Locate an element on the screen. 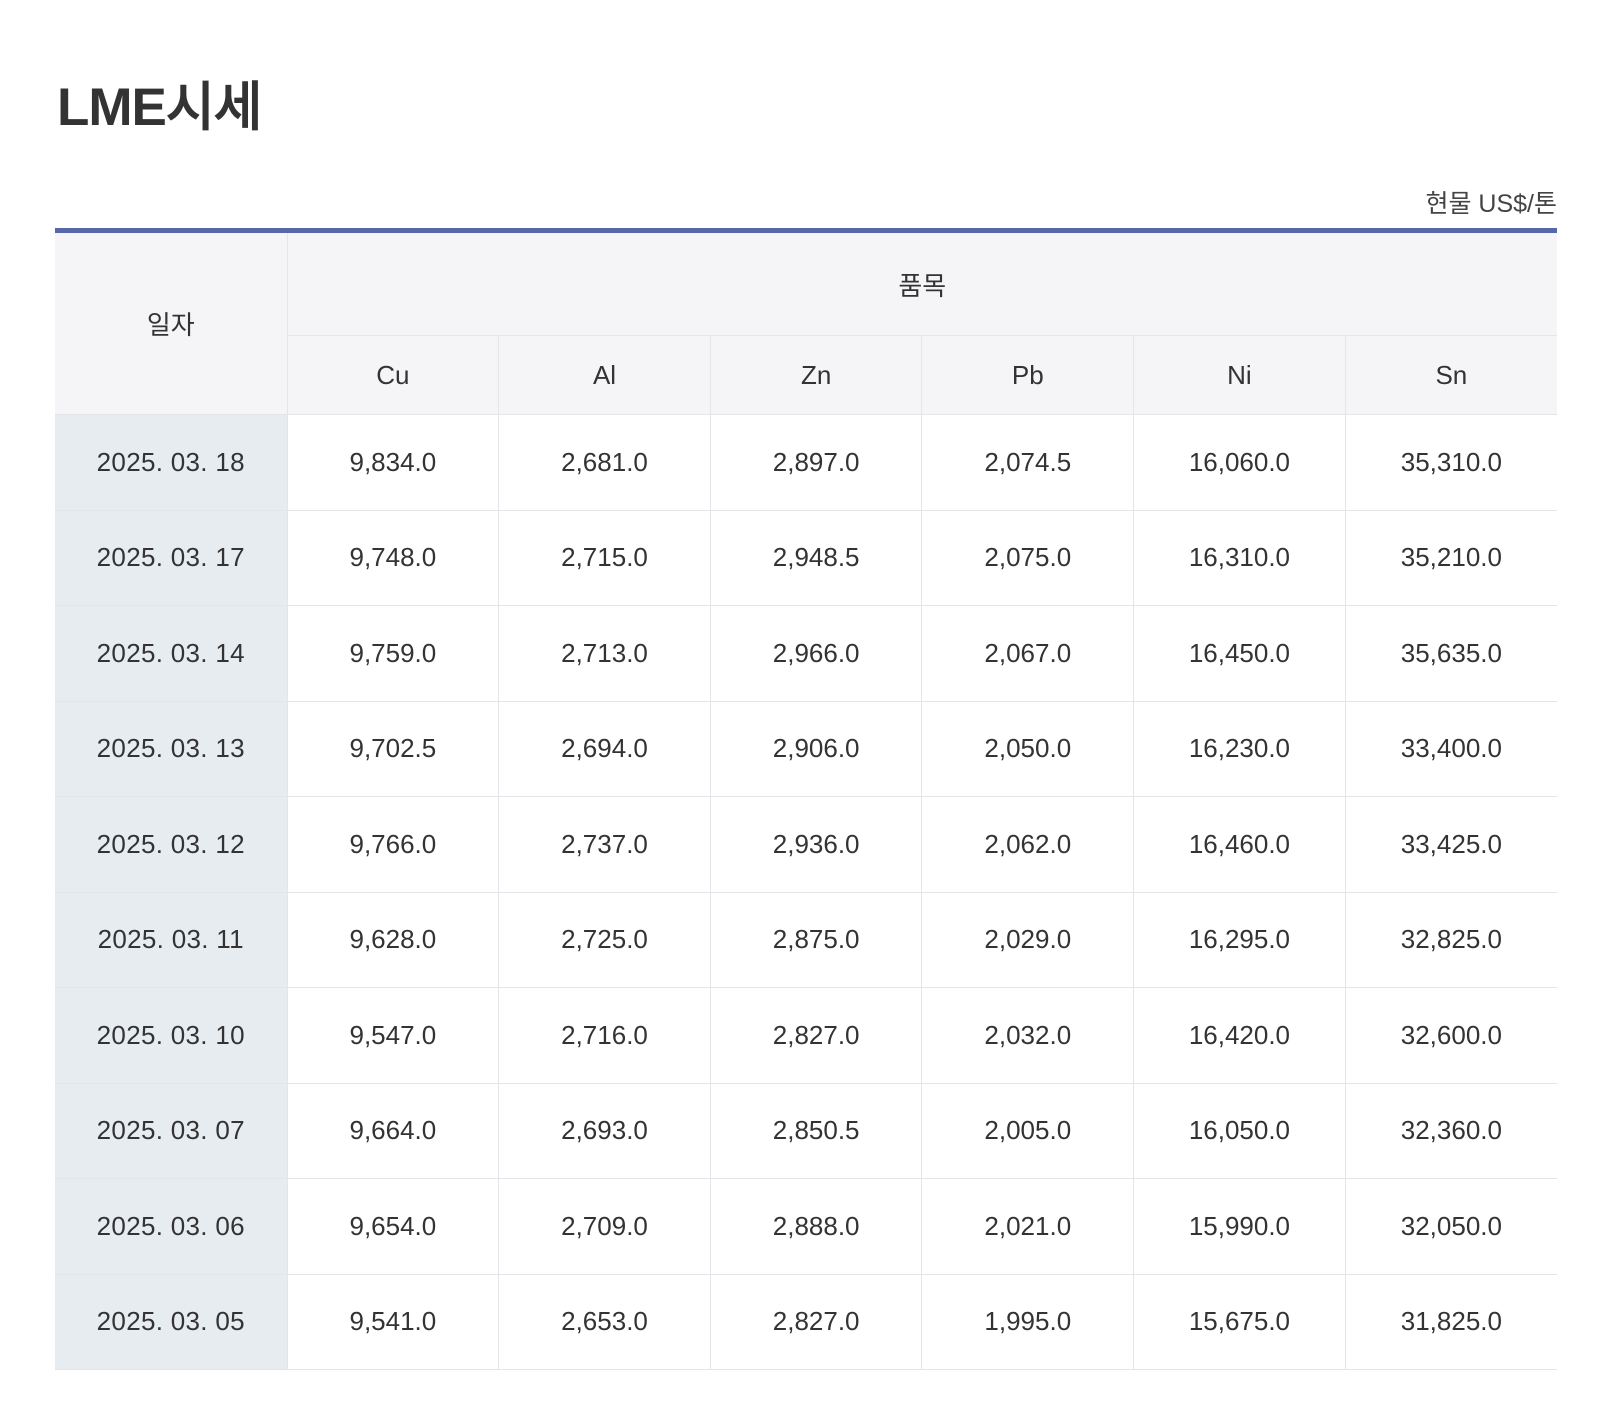 This screenshot has width=1623, height=1403. cell-sn: 32,360.0 is located at coordinates (1451, 1131).